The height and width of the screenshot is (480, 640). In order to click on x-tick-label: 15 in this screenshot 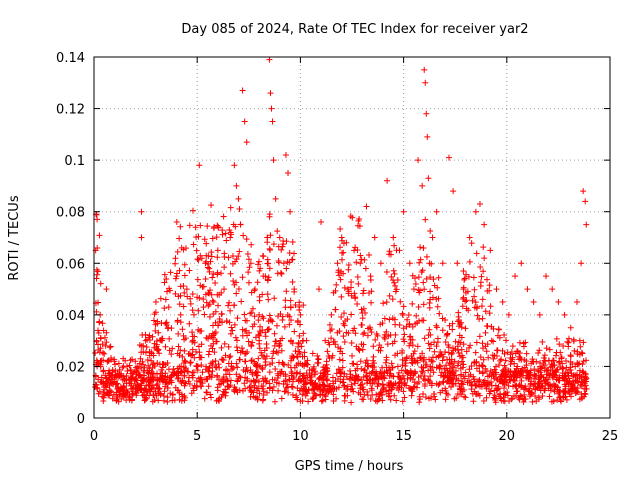, I will do `click(403, 436)`.